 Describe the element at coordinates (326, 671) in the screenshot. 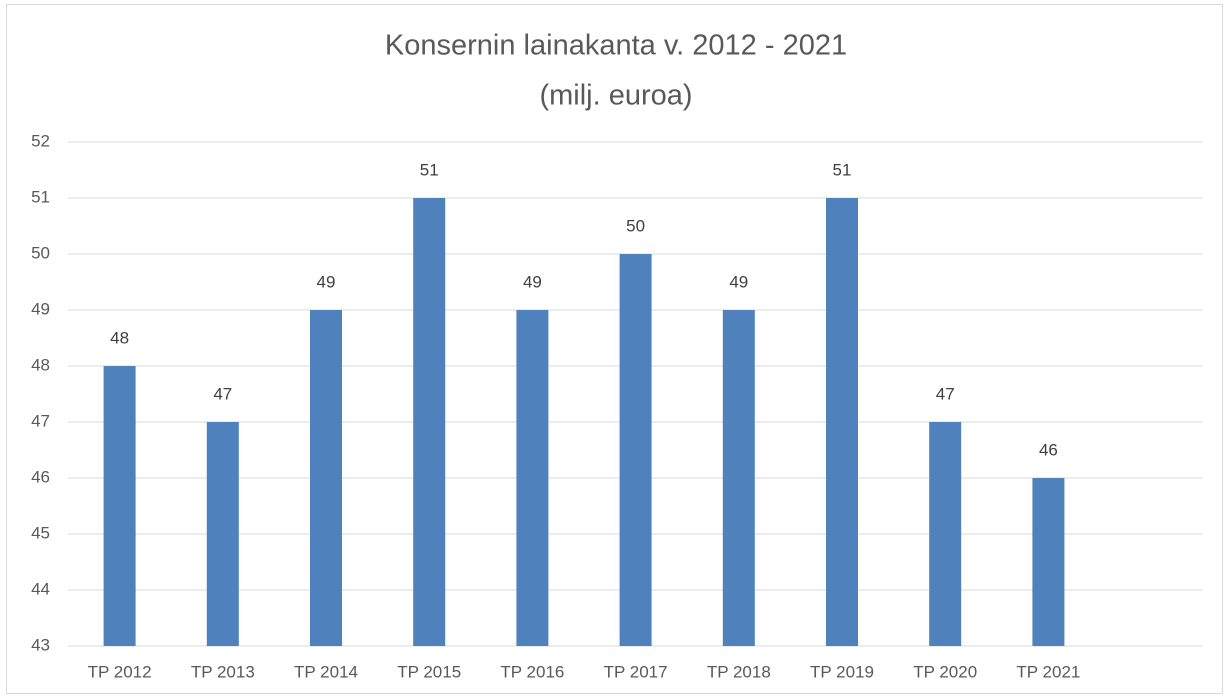

I see `x-tick-label: TP 2014` at that location.